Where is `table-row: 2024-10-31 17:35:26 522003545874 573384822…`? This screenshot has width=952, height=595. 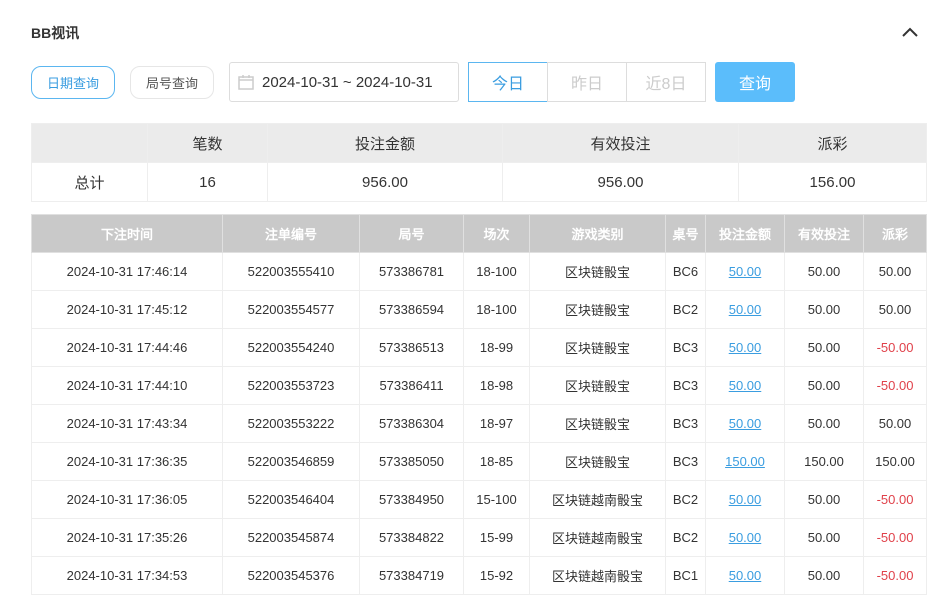 table-row: 2024-10-31 17:35:26 522003545874 573384822… is located at coordinates (479, 537).